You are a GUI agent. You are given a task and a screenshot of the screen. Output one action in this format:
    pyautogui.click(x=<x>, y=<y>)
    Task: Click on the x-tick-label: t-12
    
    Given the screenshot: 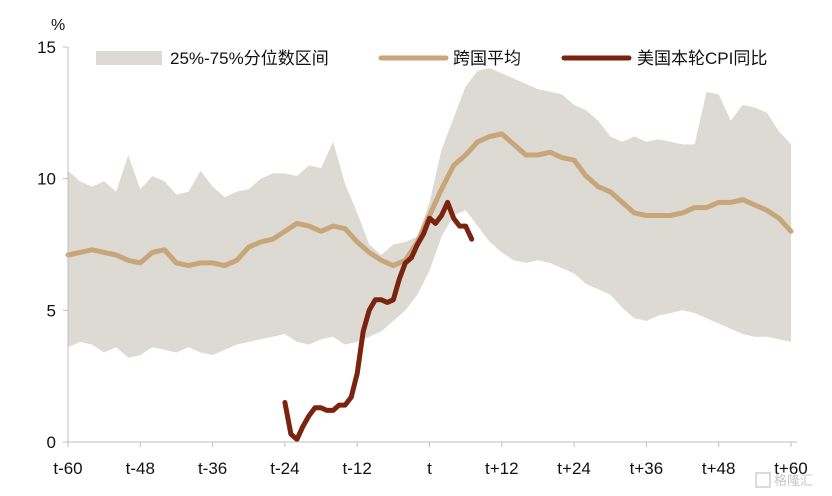 What is the action you would take?
    pyautogui.click(x=357, y=468)
    